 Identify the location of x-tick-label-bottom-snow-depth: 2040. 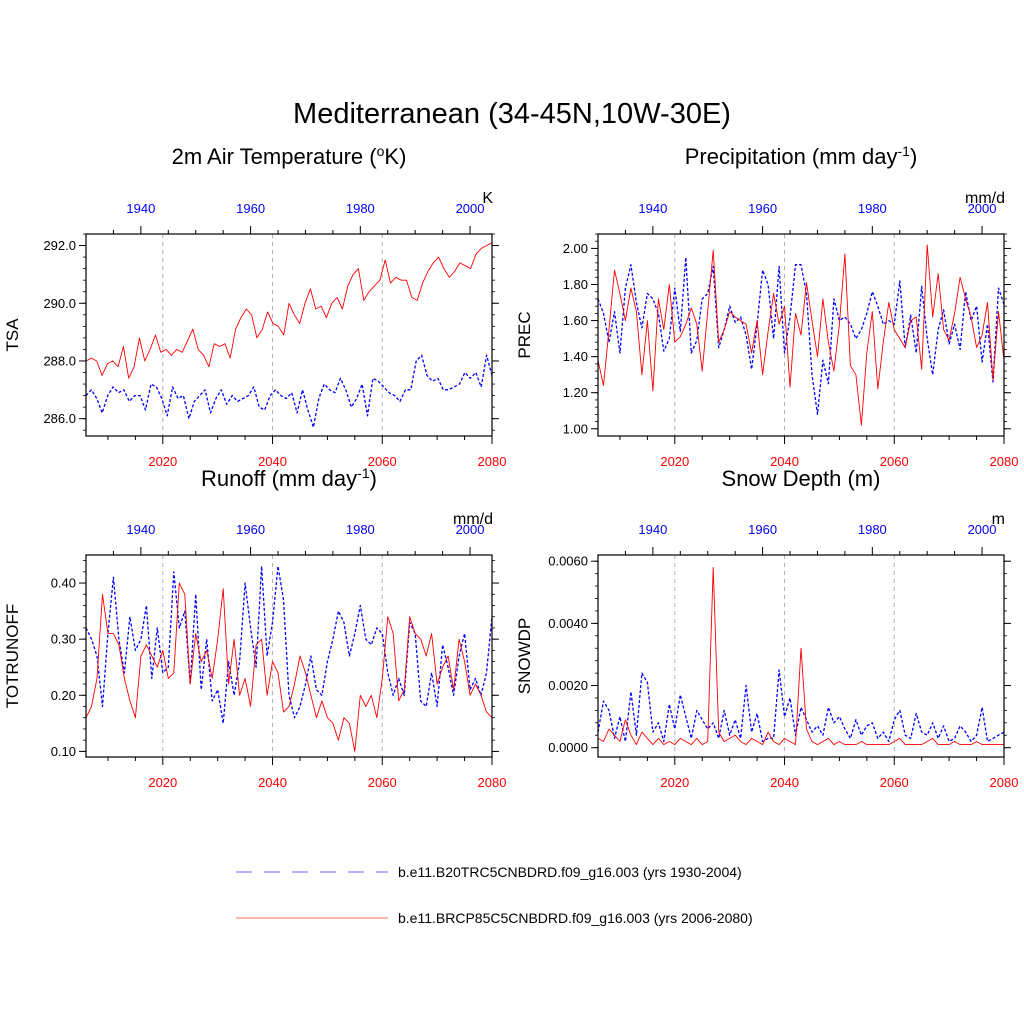
(784, 782).